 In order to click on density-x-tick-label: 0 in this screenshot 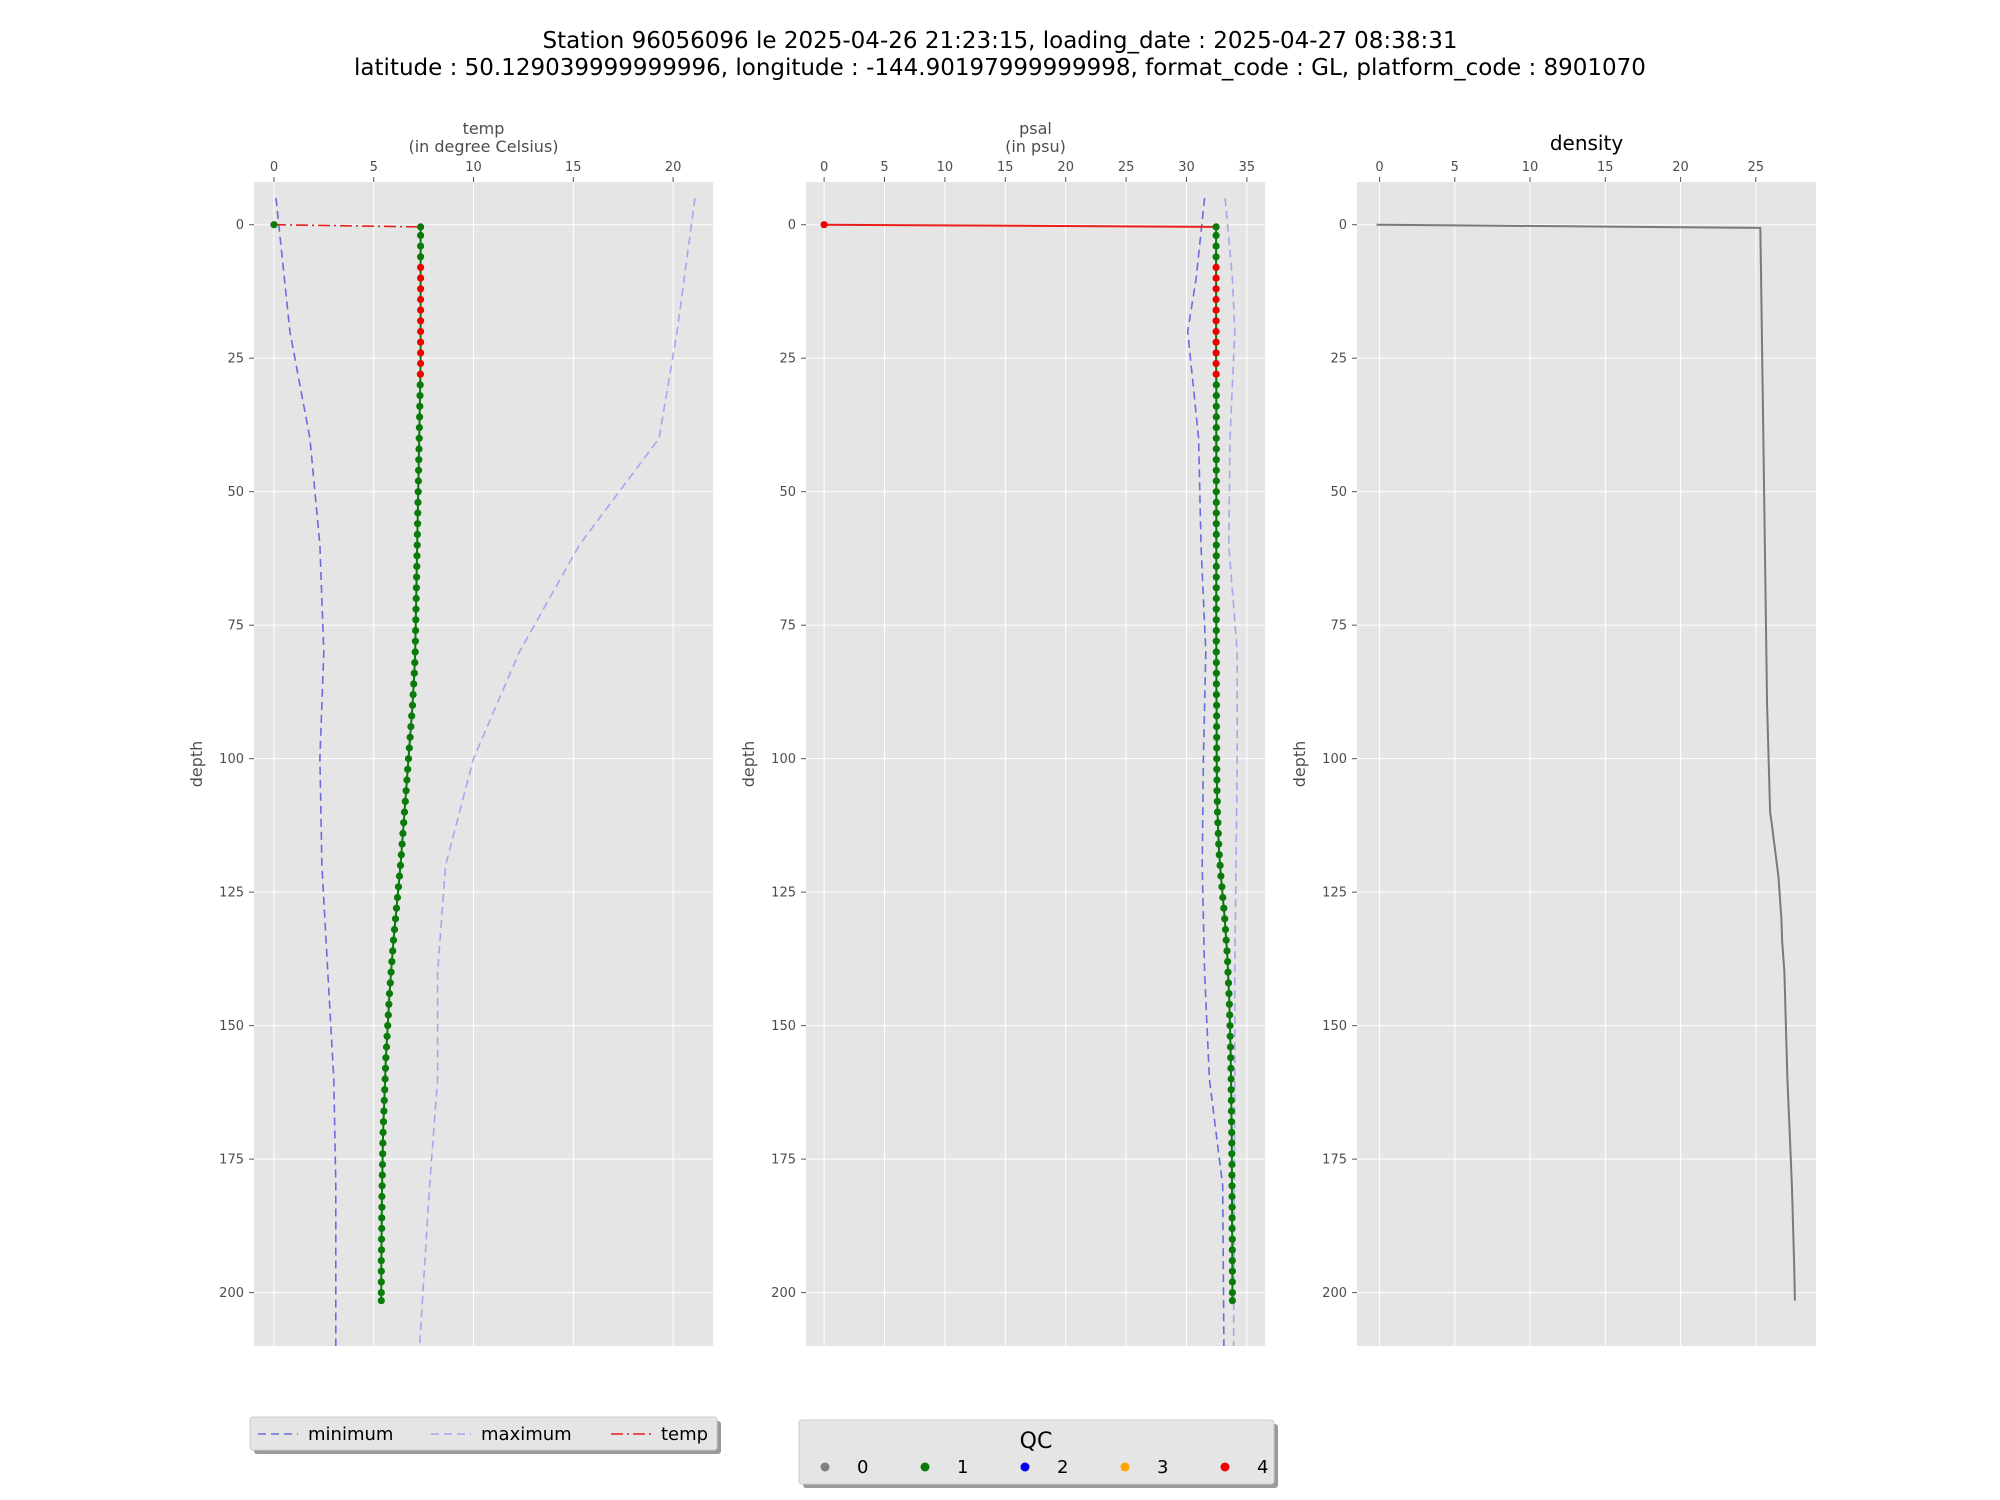, I will do `click(1379, 167)`.